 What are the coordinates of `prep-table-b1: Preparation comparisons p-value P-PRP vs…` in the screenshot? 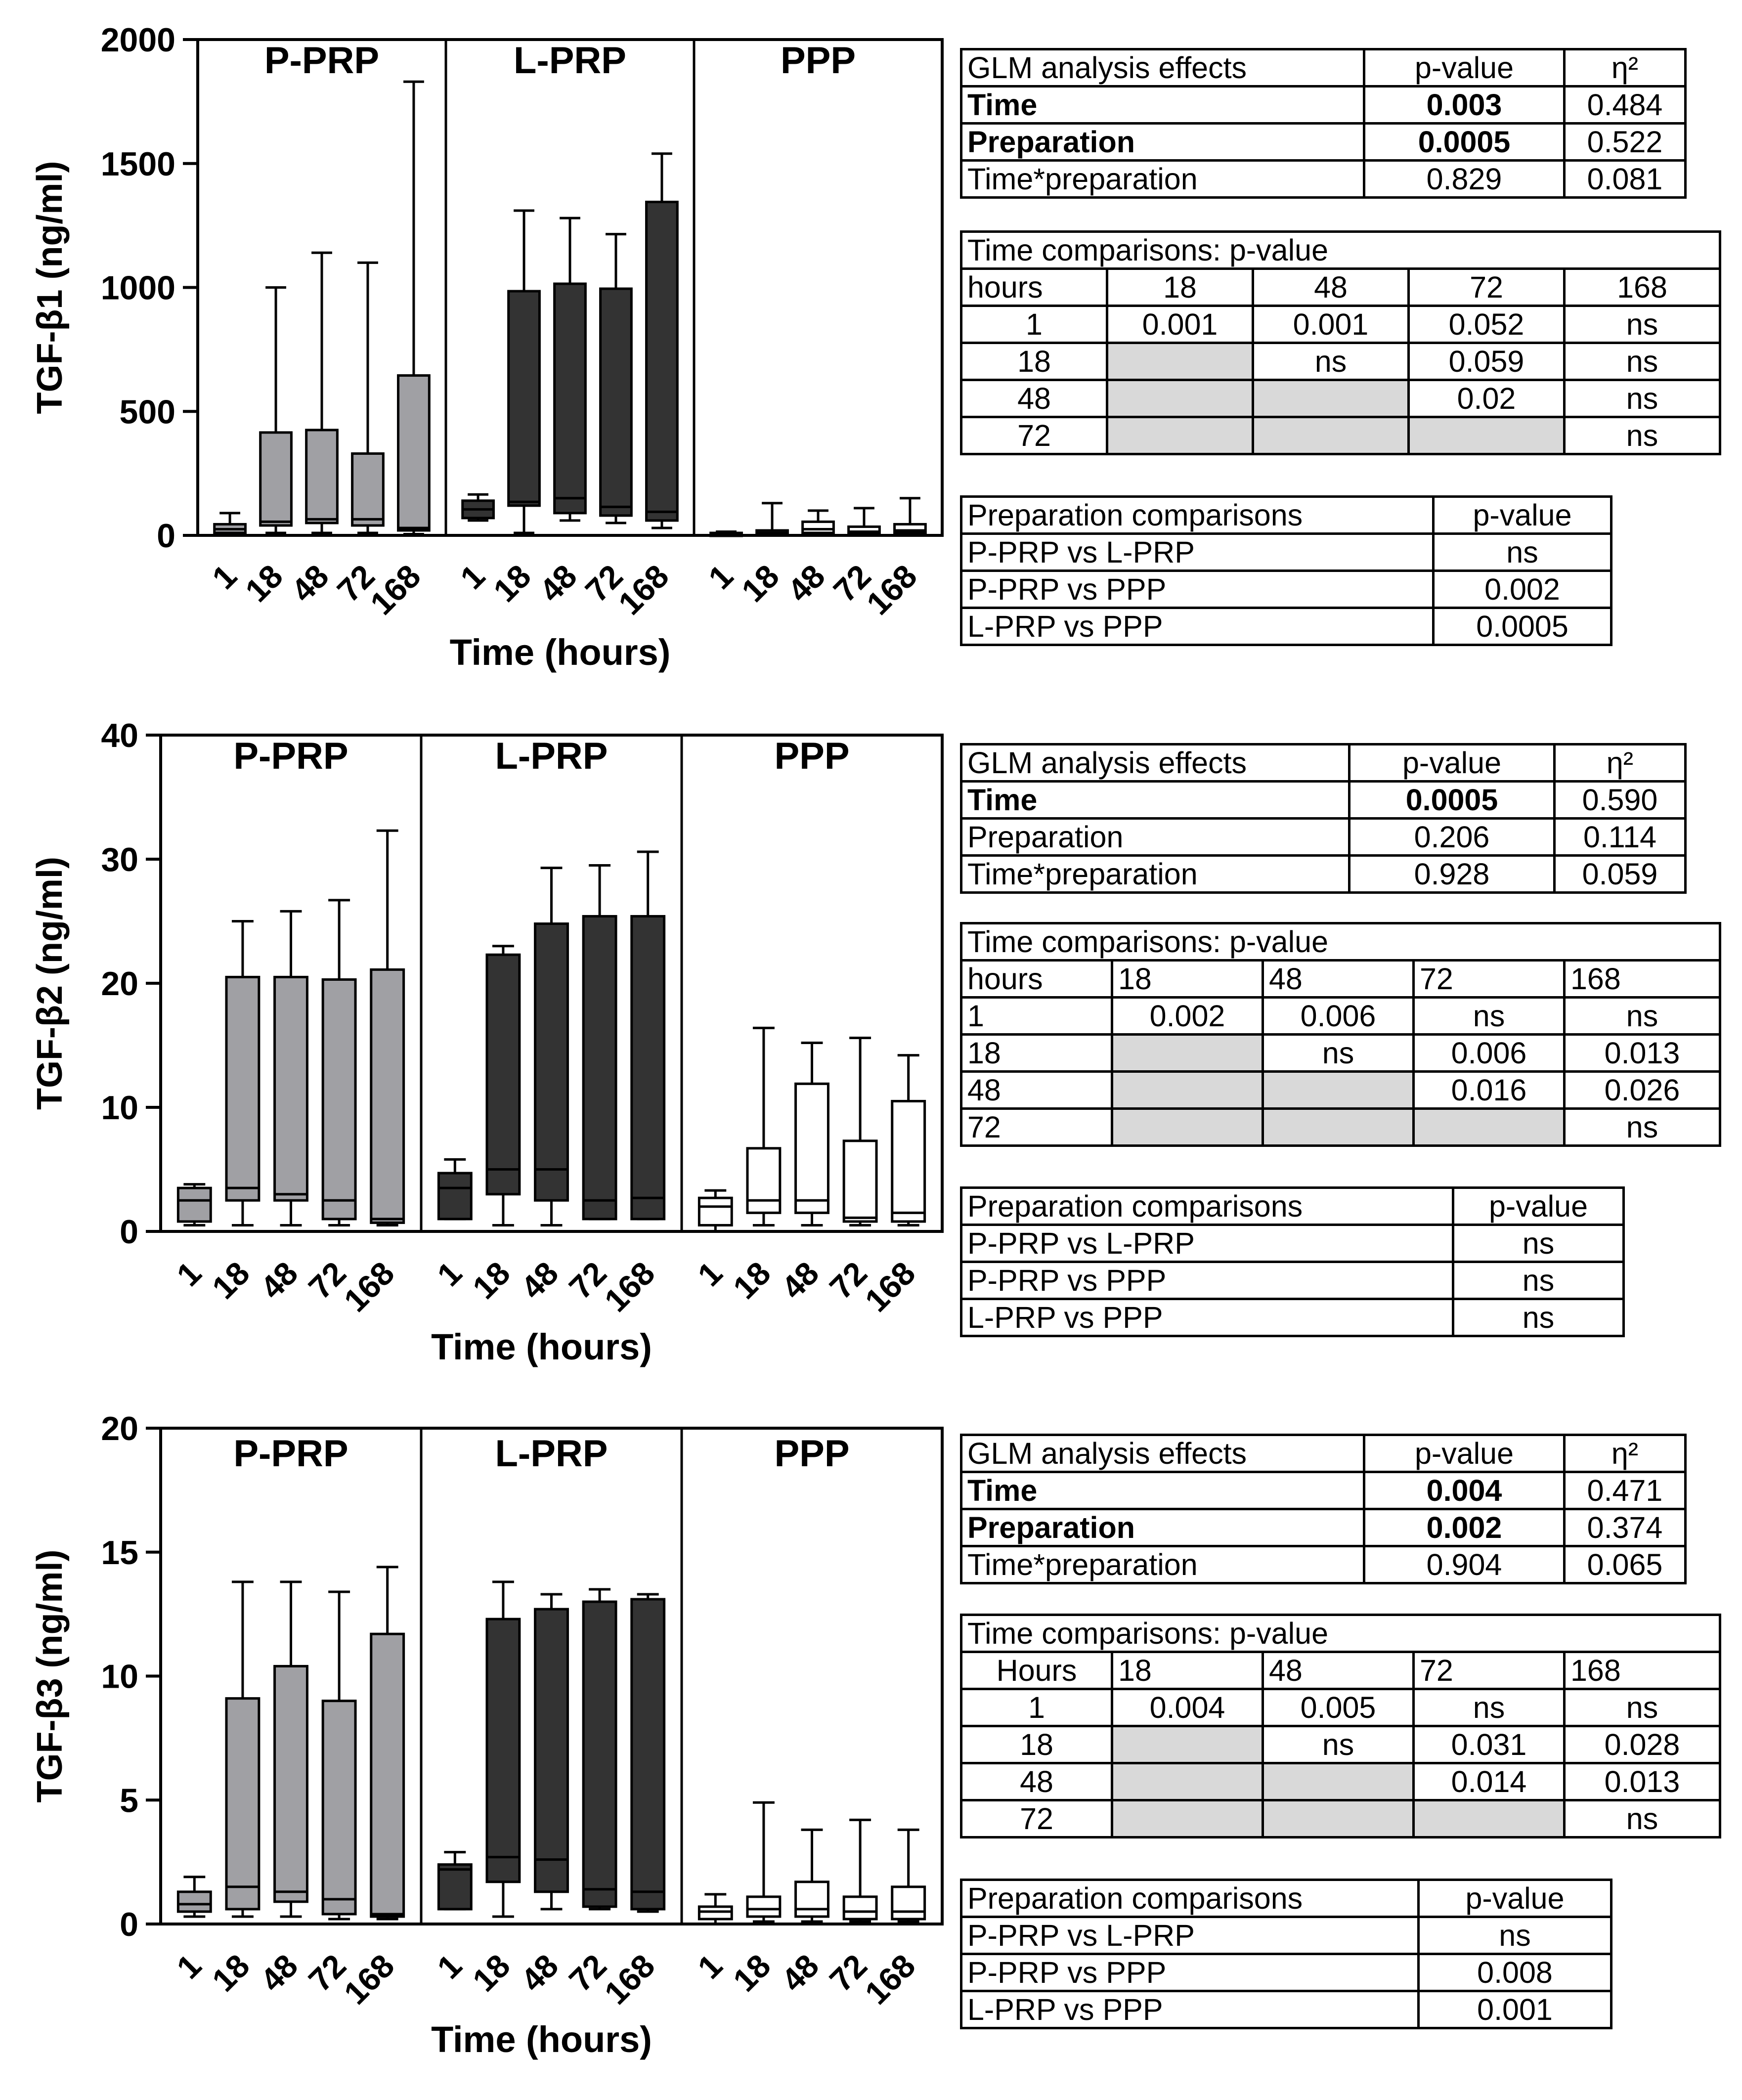 It's located at (1286, 570).